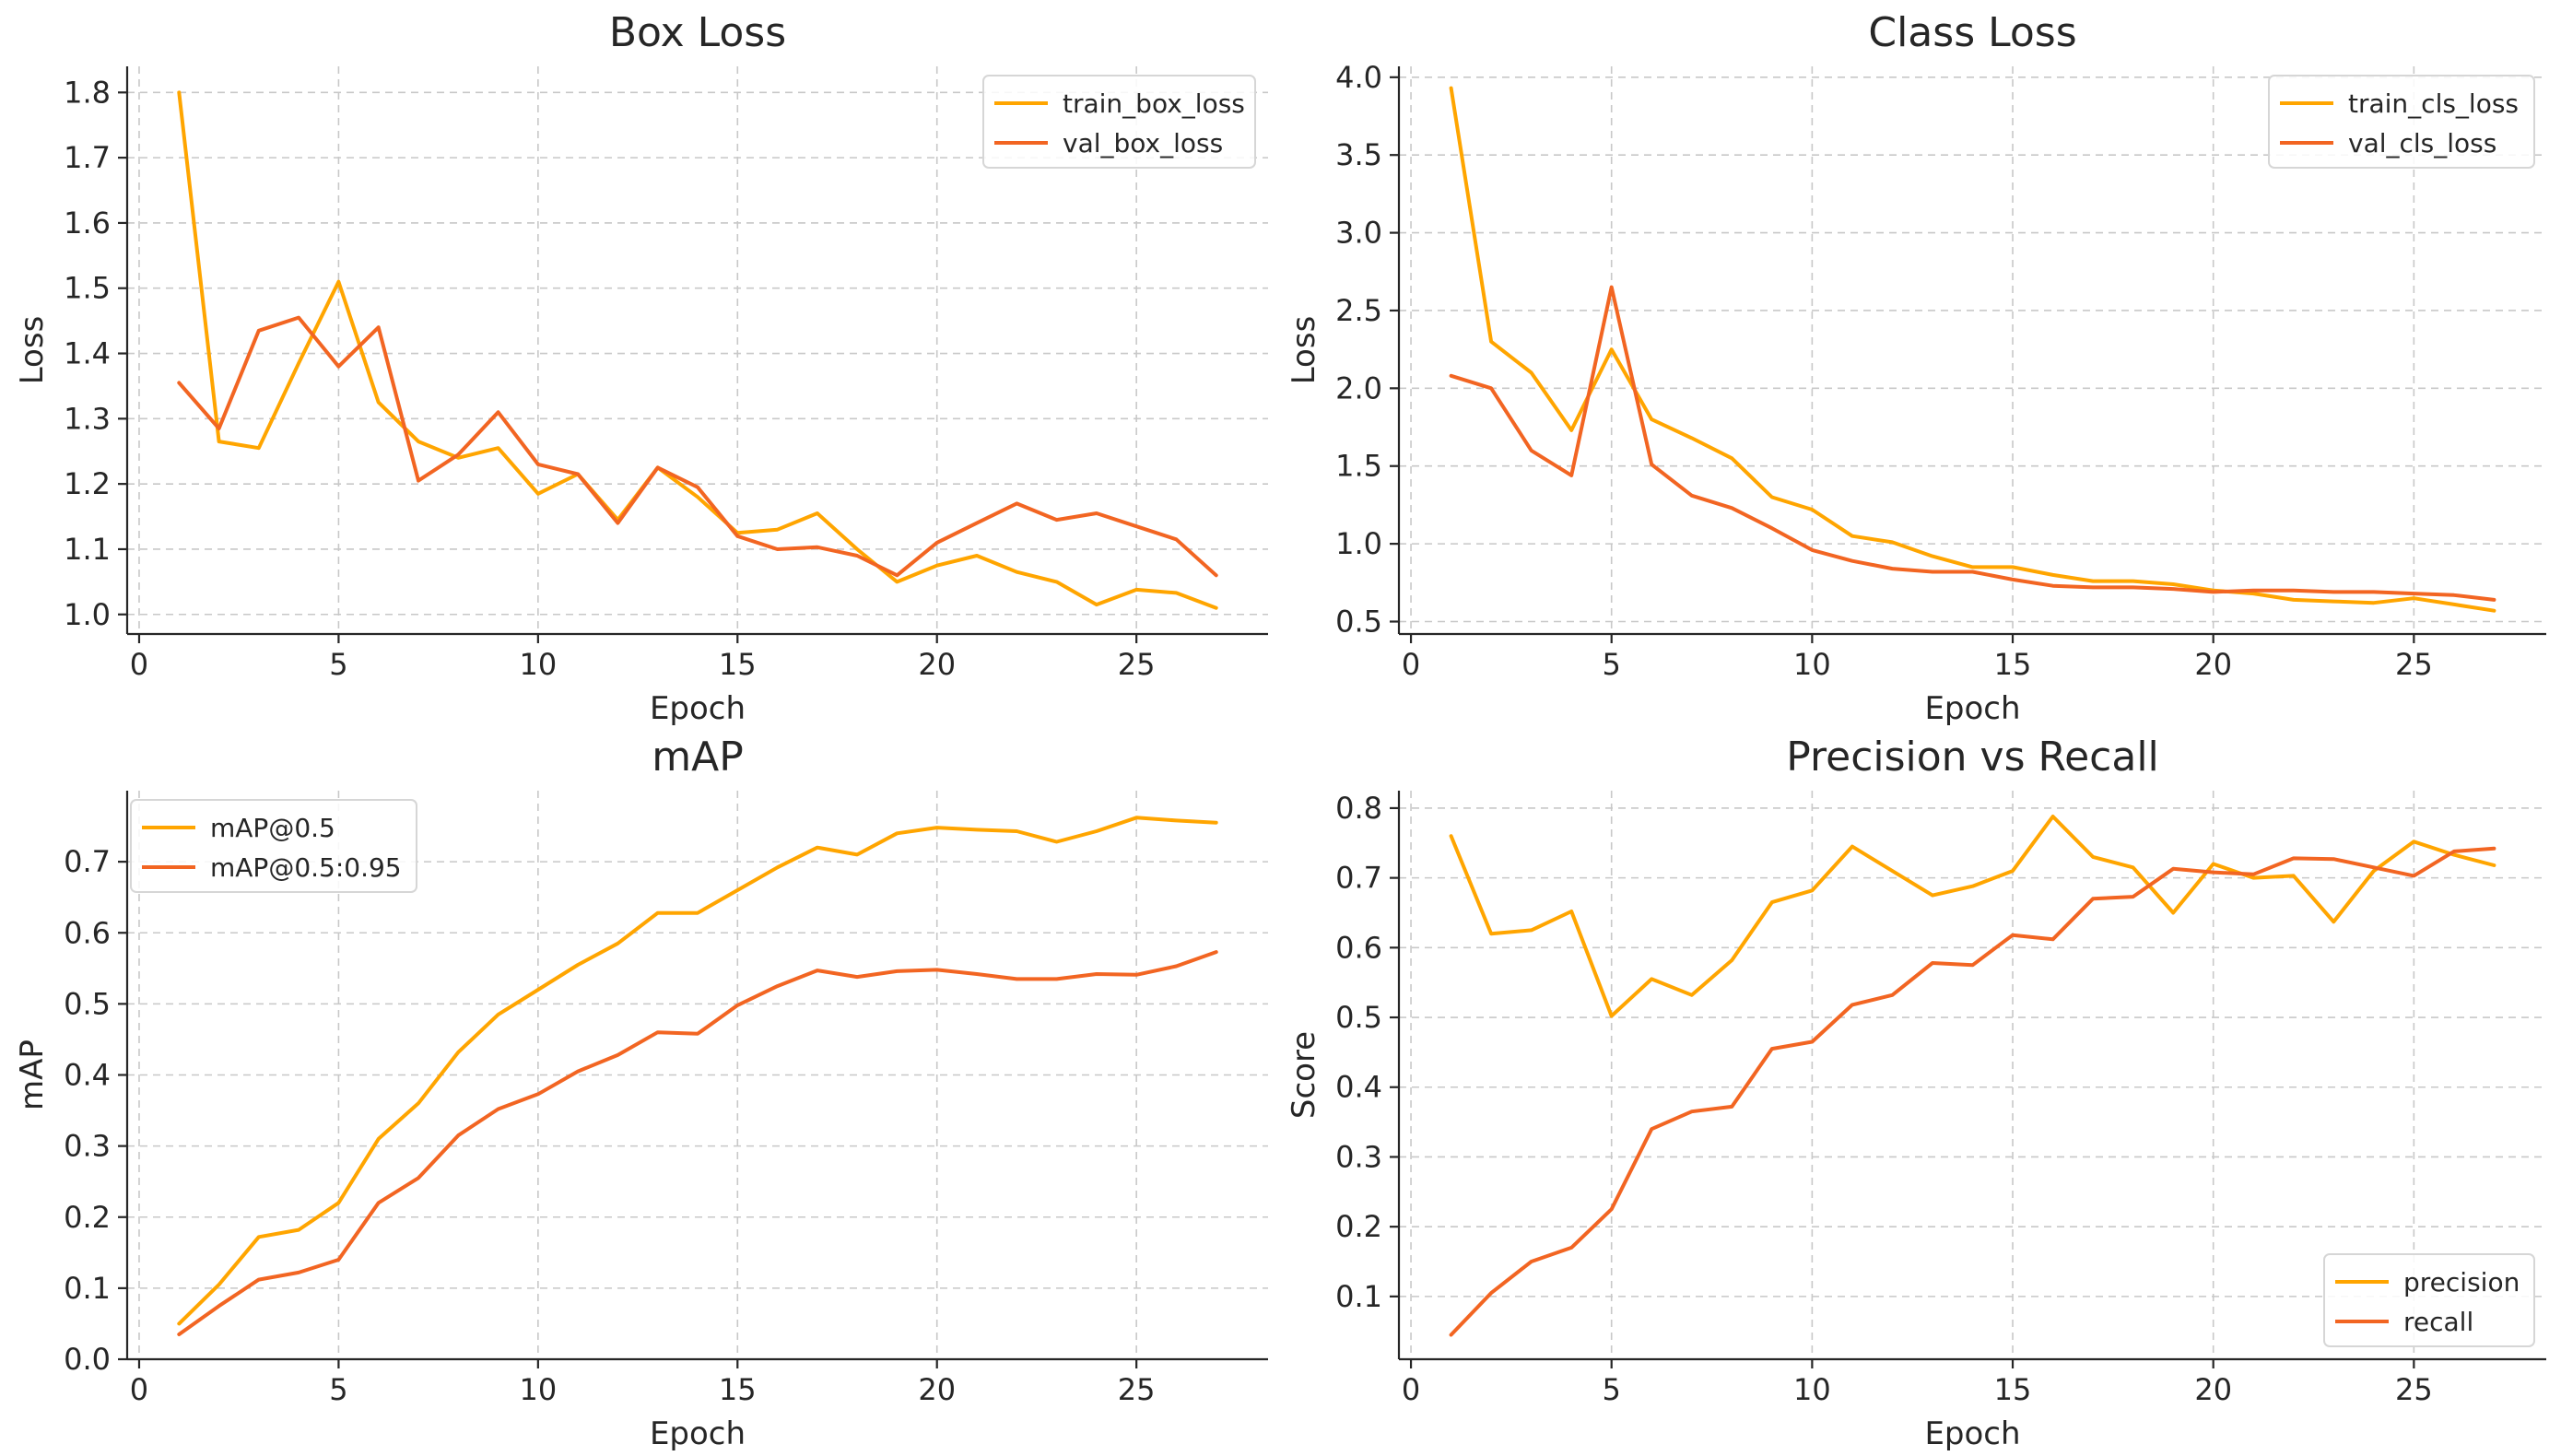  I want to click on y-tick-label: 1.1, so click(88, 549).